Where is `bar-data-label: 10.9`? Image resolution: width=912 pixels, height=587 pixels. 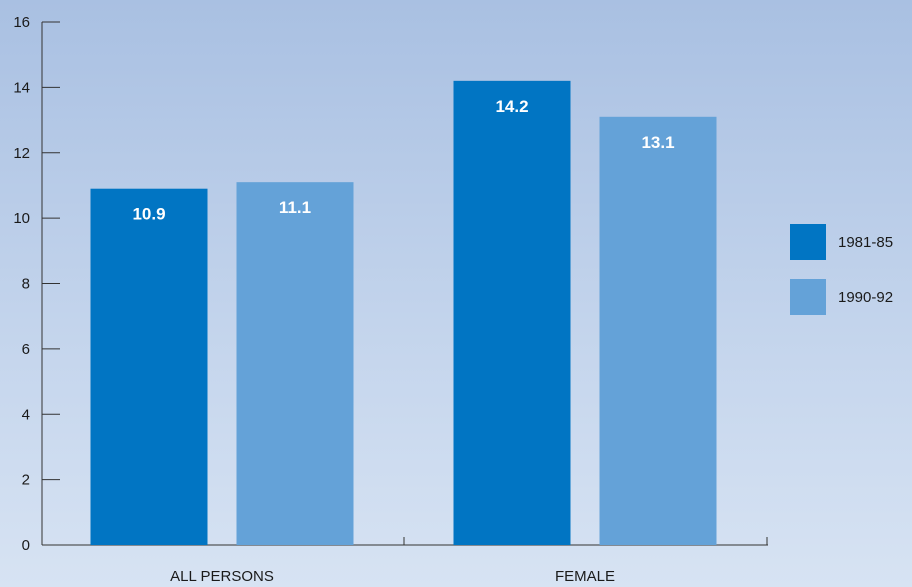 bar-data-label: 10.9 is located at coordinates (148, 214).